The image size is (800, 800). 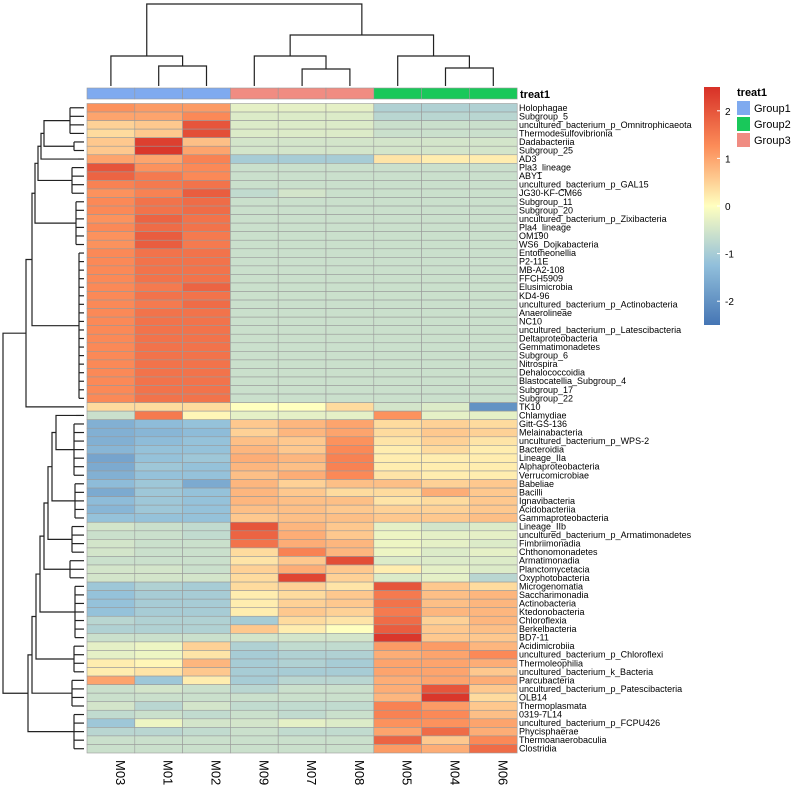 I want to click on column-labels: M03 M01 M02 M09 M07 M08 M05 M04 M06, so click(x=311, y=772).